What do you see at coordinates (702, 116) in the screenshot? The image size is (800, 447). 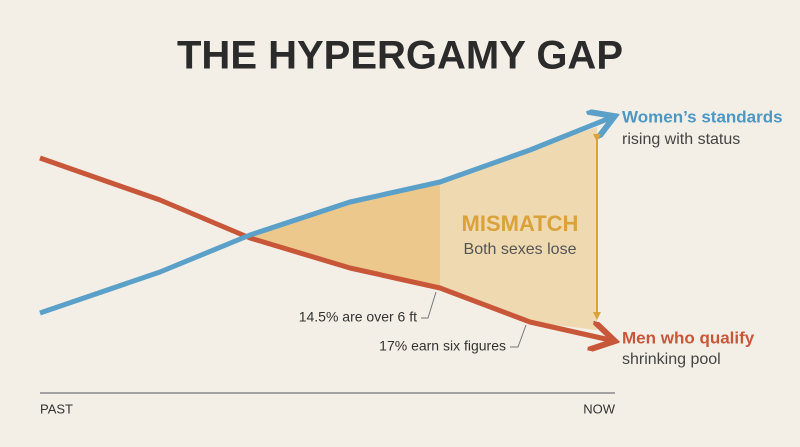 I see `women-label: Women’s standards` at bounding box center [702, 116].